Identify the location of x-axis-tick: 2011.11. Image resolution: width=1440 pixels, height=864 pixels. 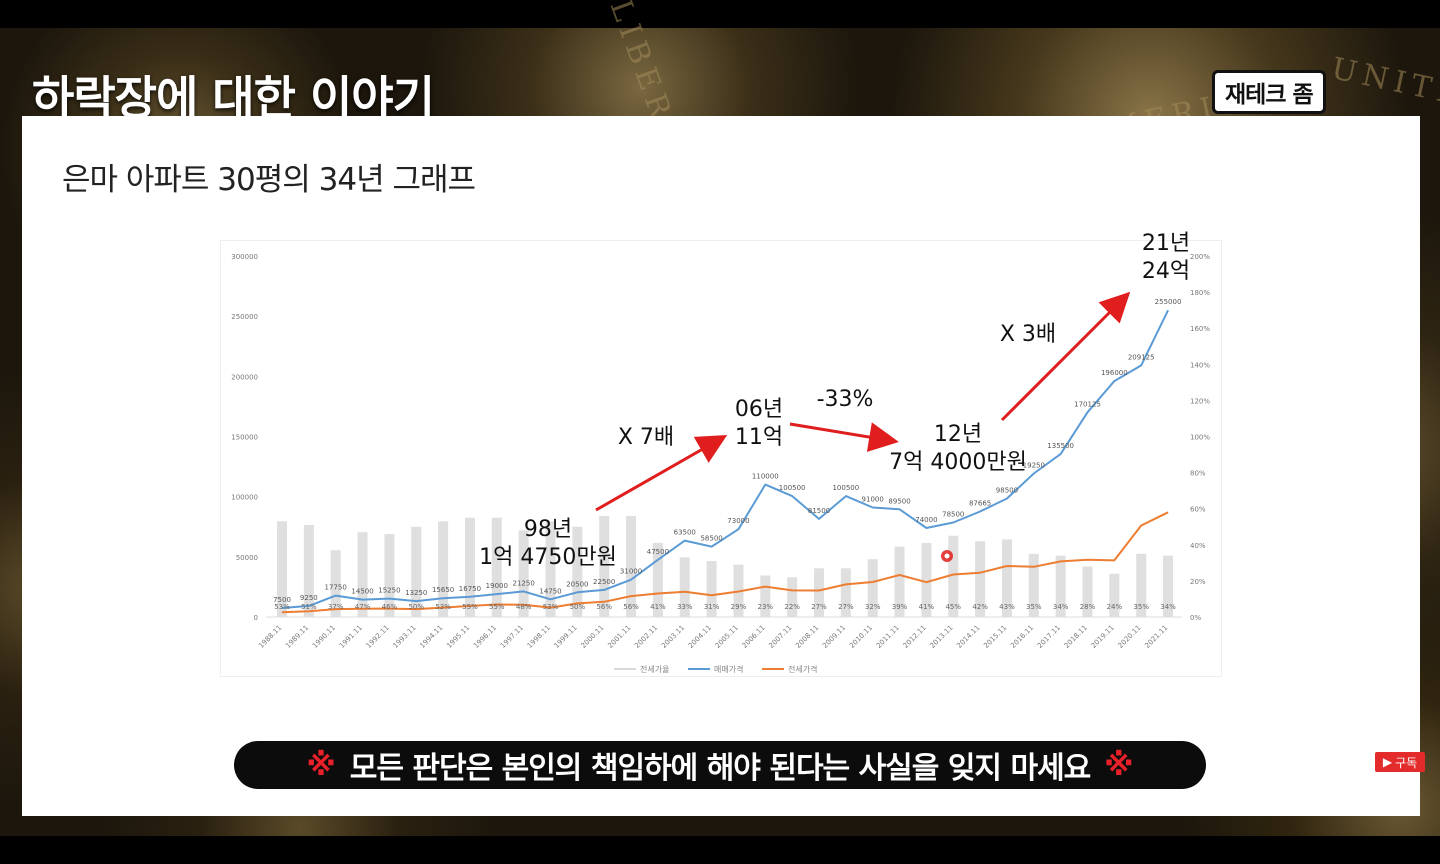
(888, 637).